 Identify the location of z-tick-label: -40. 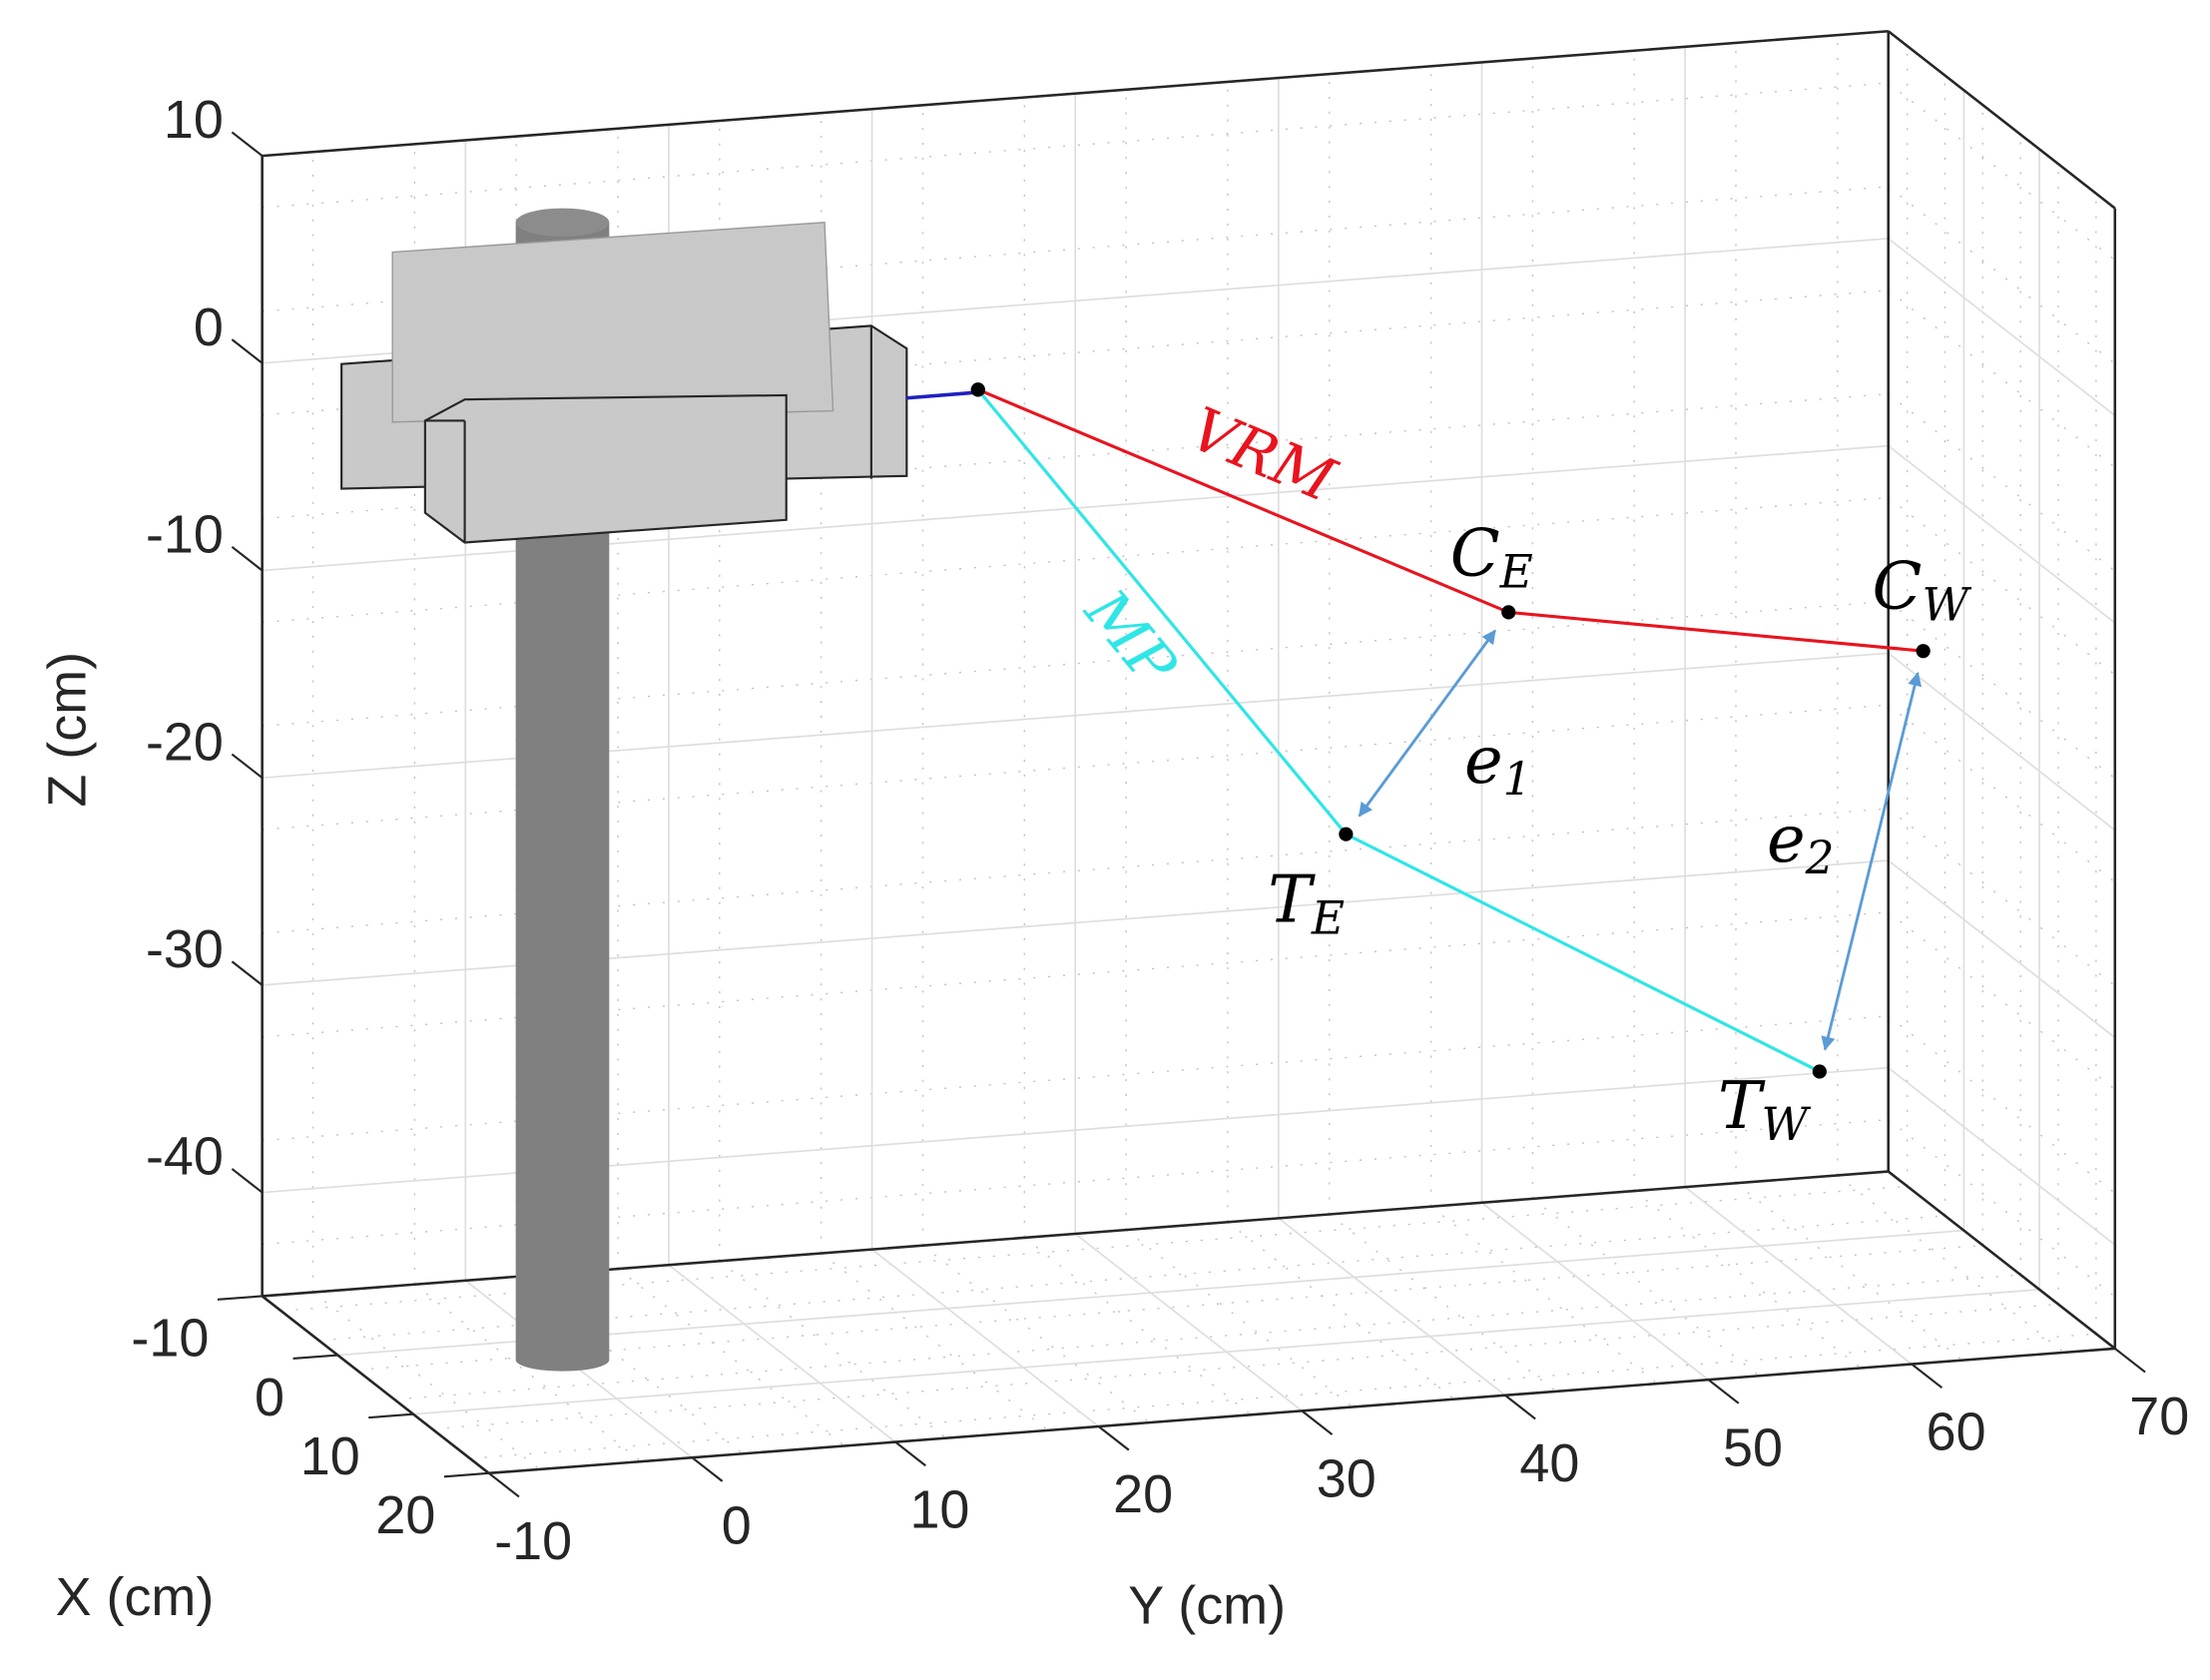
(185, 1157).